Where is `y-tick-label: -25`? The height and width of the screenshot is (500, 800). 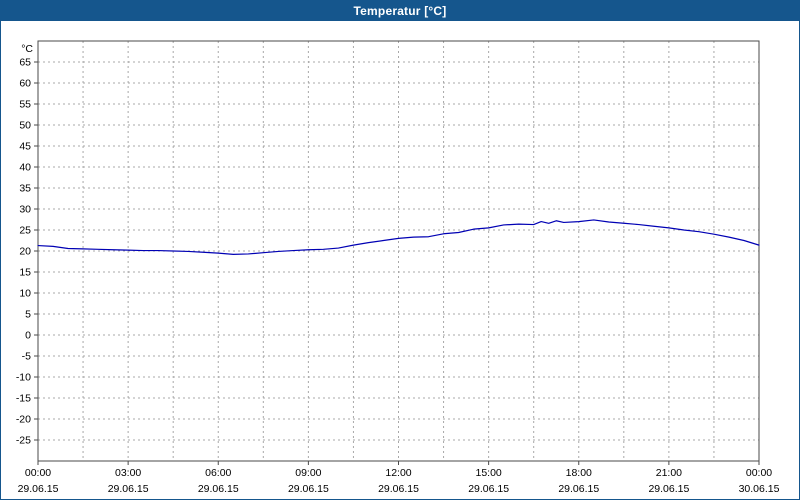 y-tick-label: -25 is located at coordinates (23, 441).